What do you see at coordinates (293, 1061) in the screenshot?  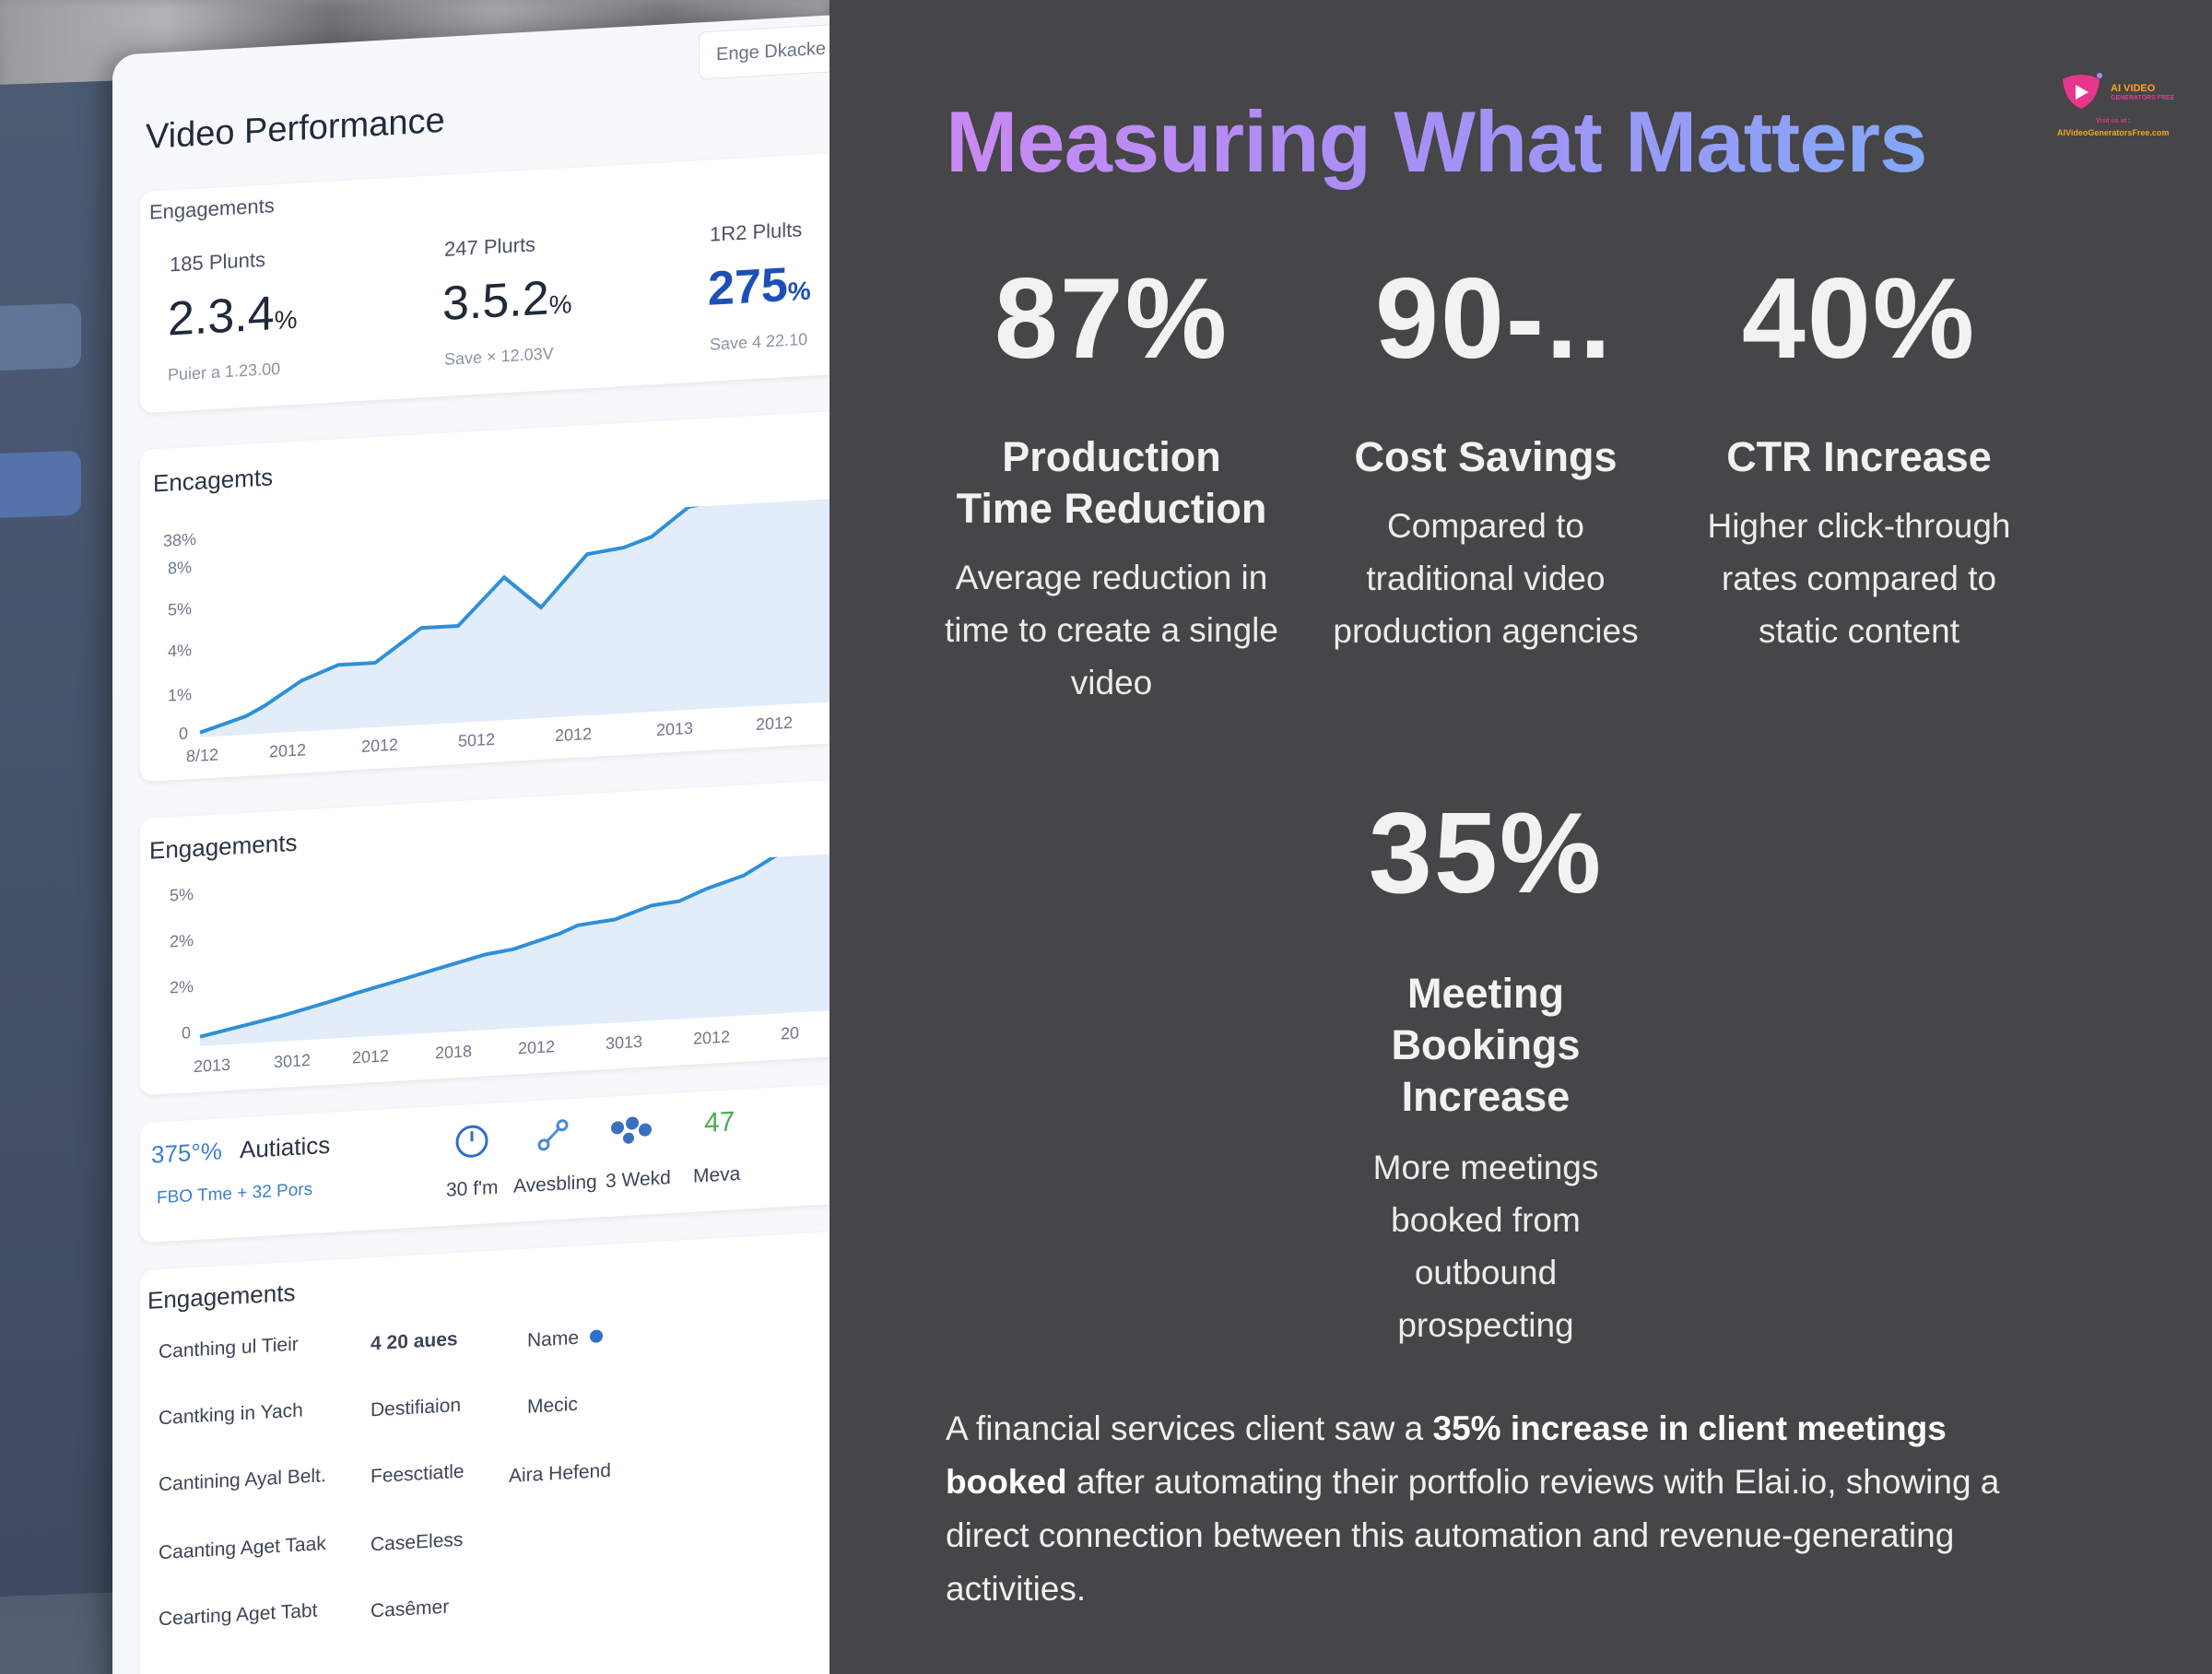 I see `x-tick: 3012` at bounding box center [293, 1061].